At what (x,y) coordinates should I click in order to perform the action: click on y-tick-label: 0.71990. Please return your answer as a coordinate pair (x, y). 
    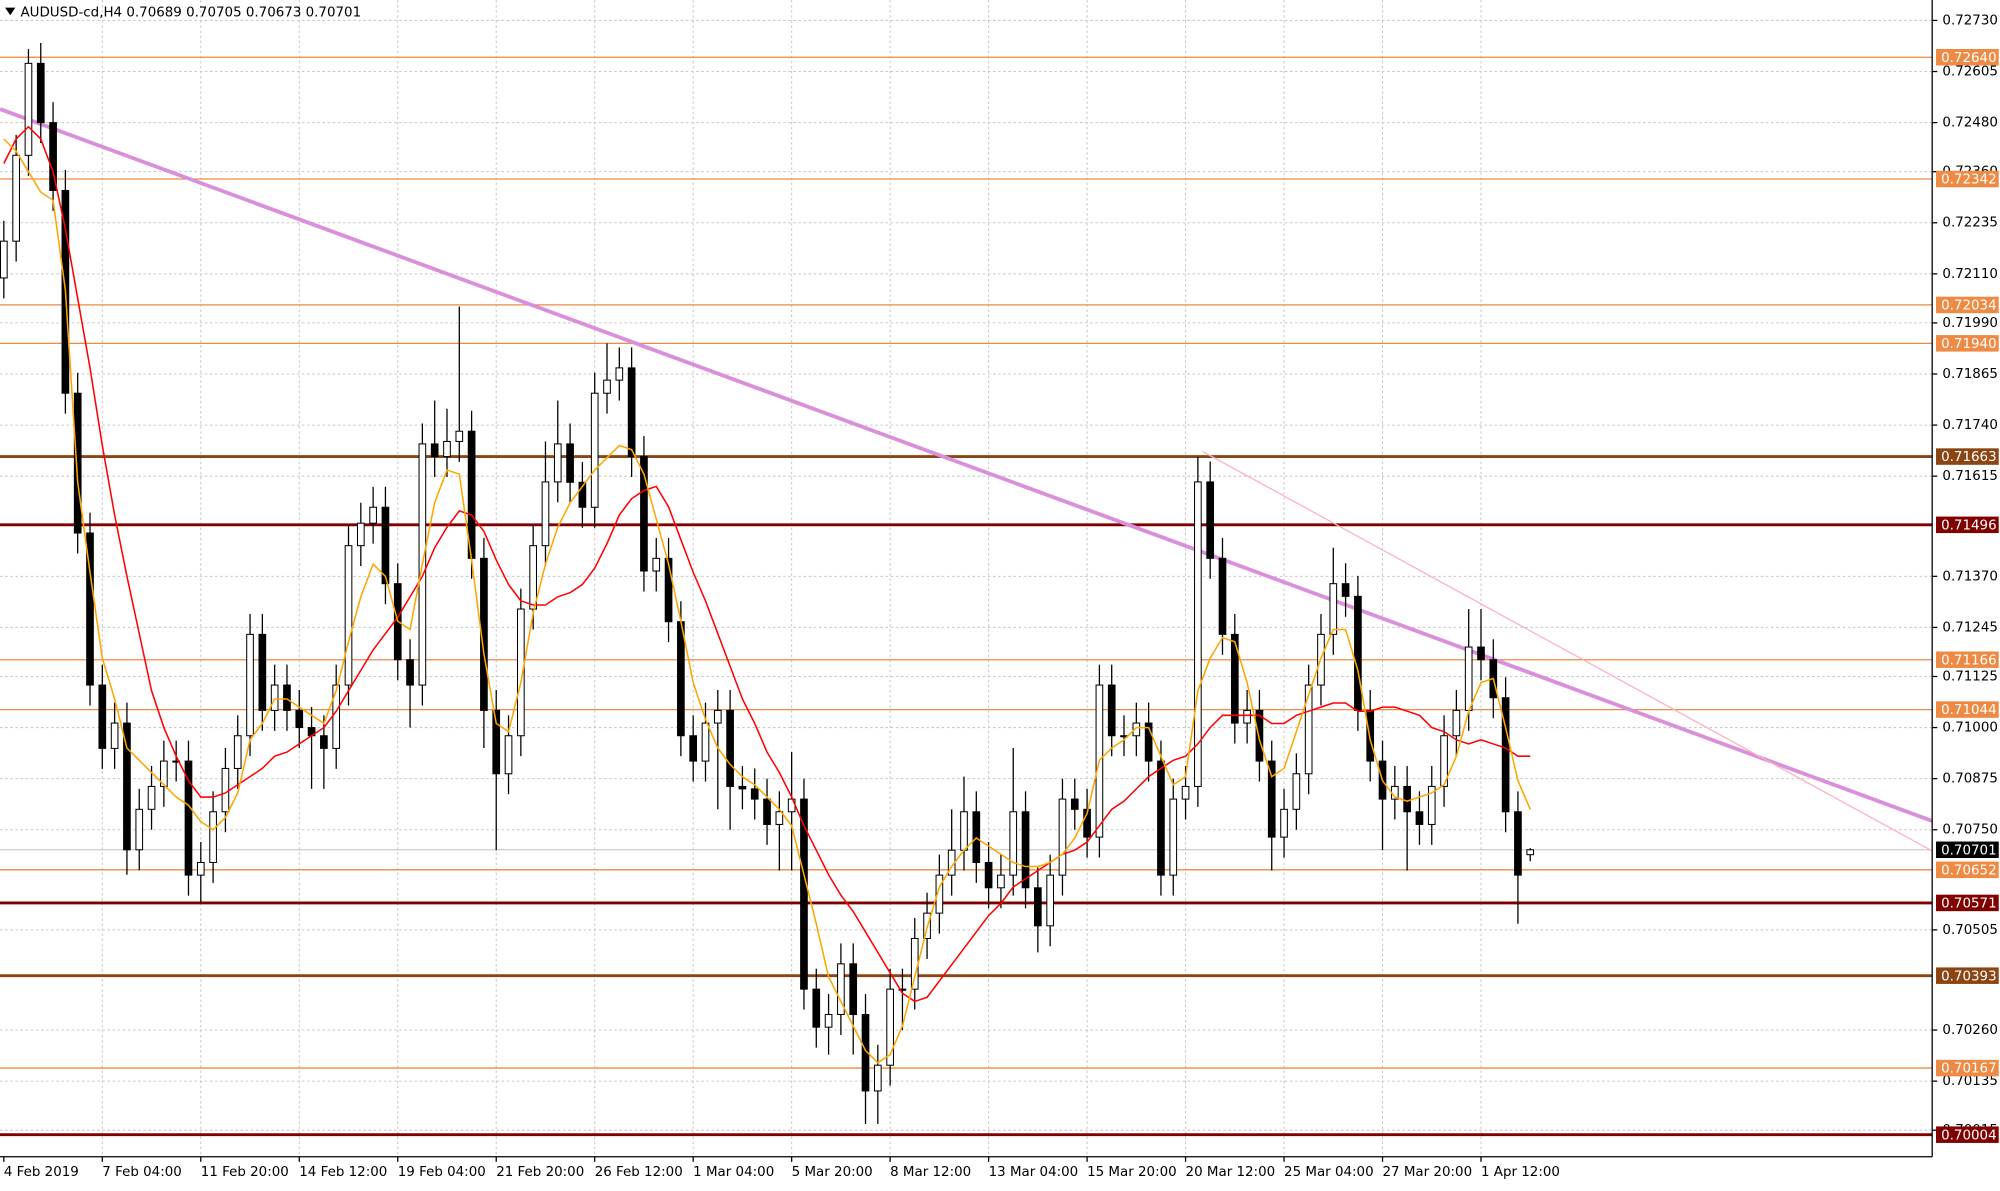
    Looking at the image, I should click on (1969, 323).